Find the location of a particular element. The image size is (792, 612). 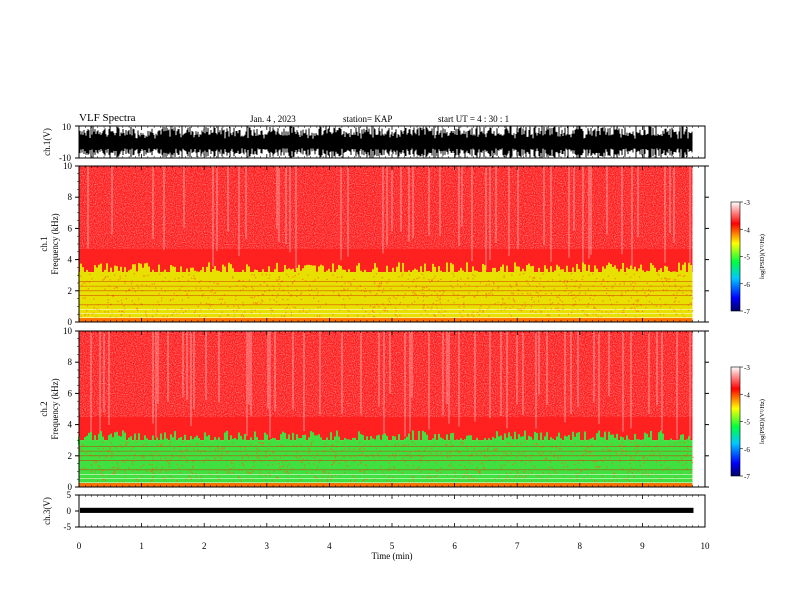

ch1-ytick-label: -10 is located at coordinates (65, 158).